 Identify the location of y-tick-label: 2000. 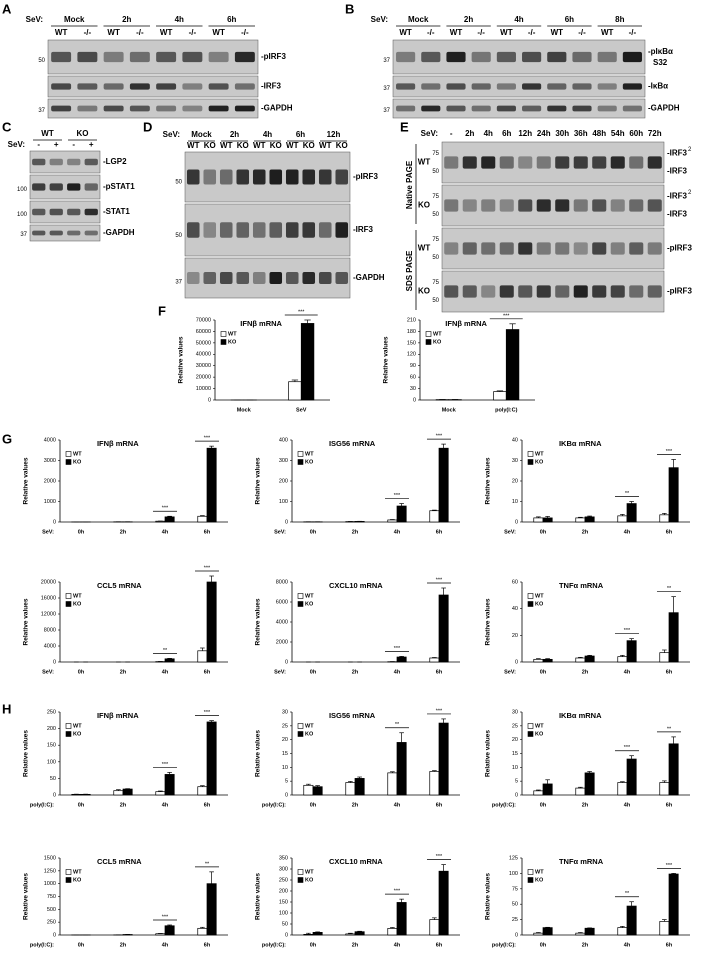
(282, 642).